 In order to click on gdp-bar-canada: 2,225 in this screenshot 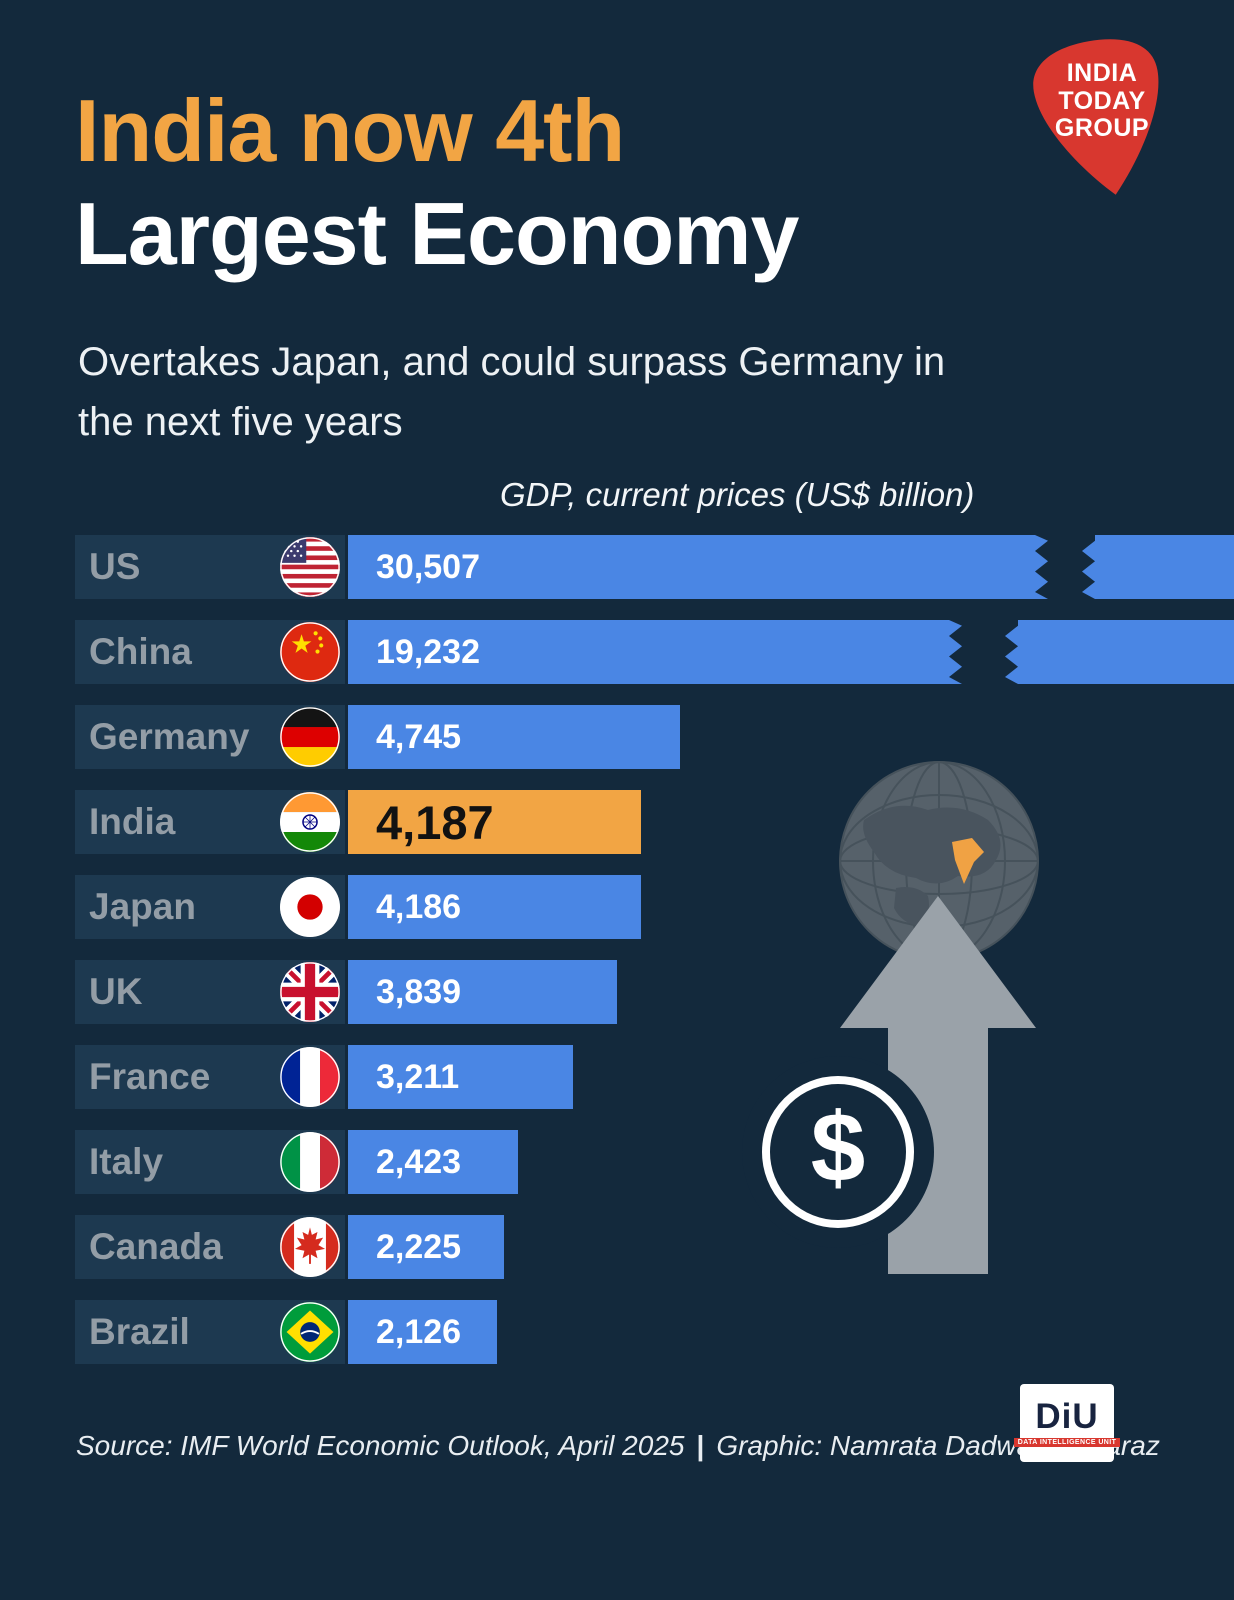, I will do `click(426, 1247)`.